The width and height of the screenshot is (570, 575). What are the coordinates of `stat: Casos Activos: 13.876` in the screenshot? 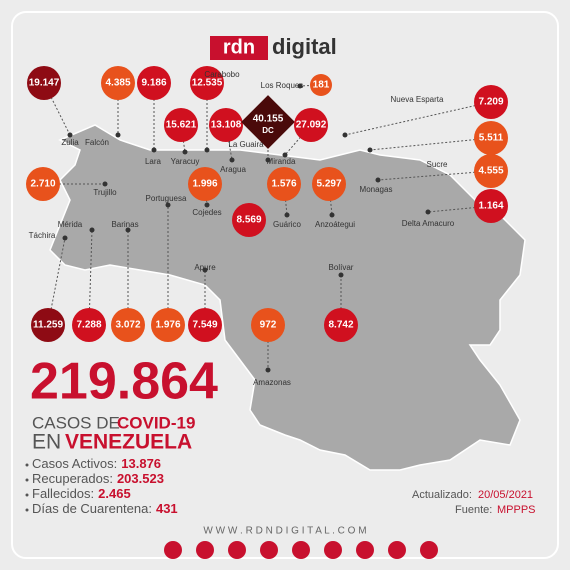 It's located at (96, 463).